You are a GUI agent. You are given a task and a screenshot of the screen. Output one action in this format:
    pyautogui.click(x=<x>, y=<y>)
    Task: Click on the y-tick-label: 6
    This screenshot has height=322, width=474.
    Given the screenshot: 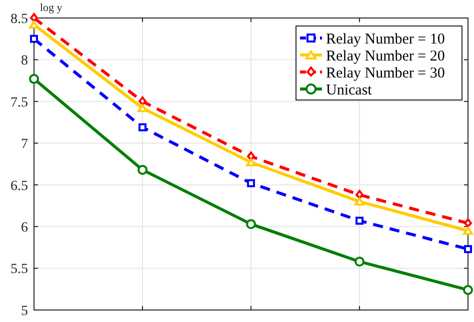 What is the action you would take?
    pyautogui.click(x=24, y=228)
    